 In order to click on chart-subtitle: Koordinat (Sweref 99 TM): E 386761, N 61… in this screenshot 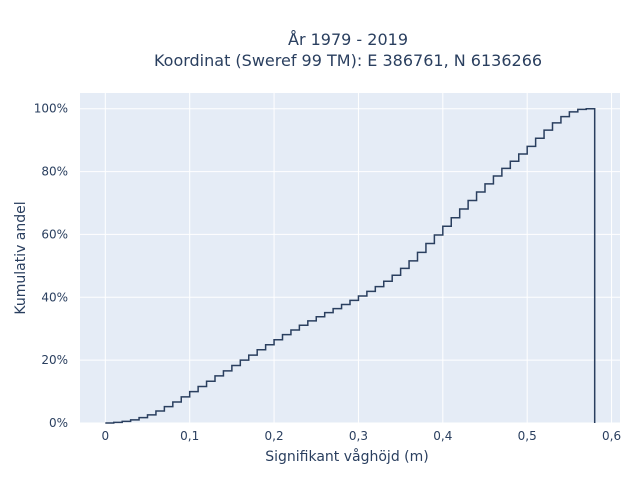, I will do `click(348, 60)`.